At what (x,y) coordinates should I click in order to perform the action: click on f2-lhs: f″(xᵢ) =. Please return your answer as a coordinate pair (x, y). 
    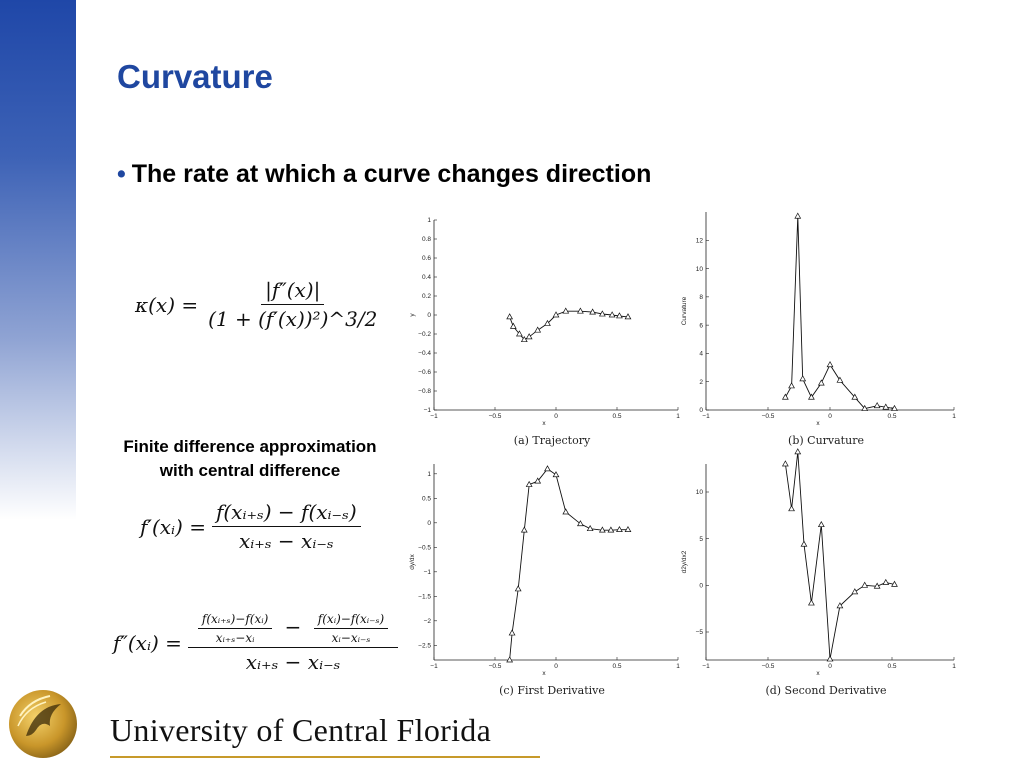
    Looking at the image, I should click on (147, 643).